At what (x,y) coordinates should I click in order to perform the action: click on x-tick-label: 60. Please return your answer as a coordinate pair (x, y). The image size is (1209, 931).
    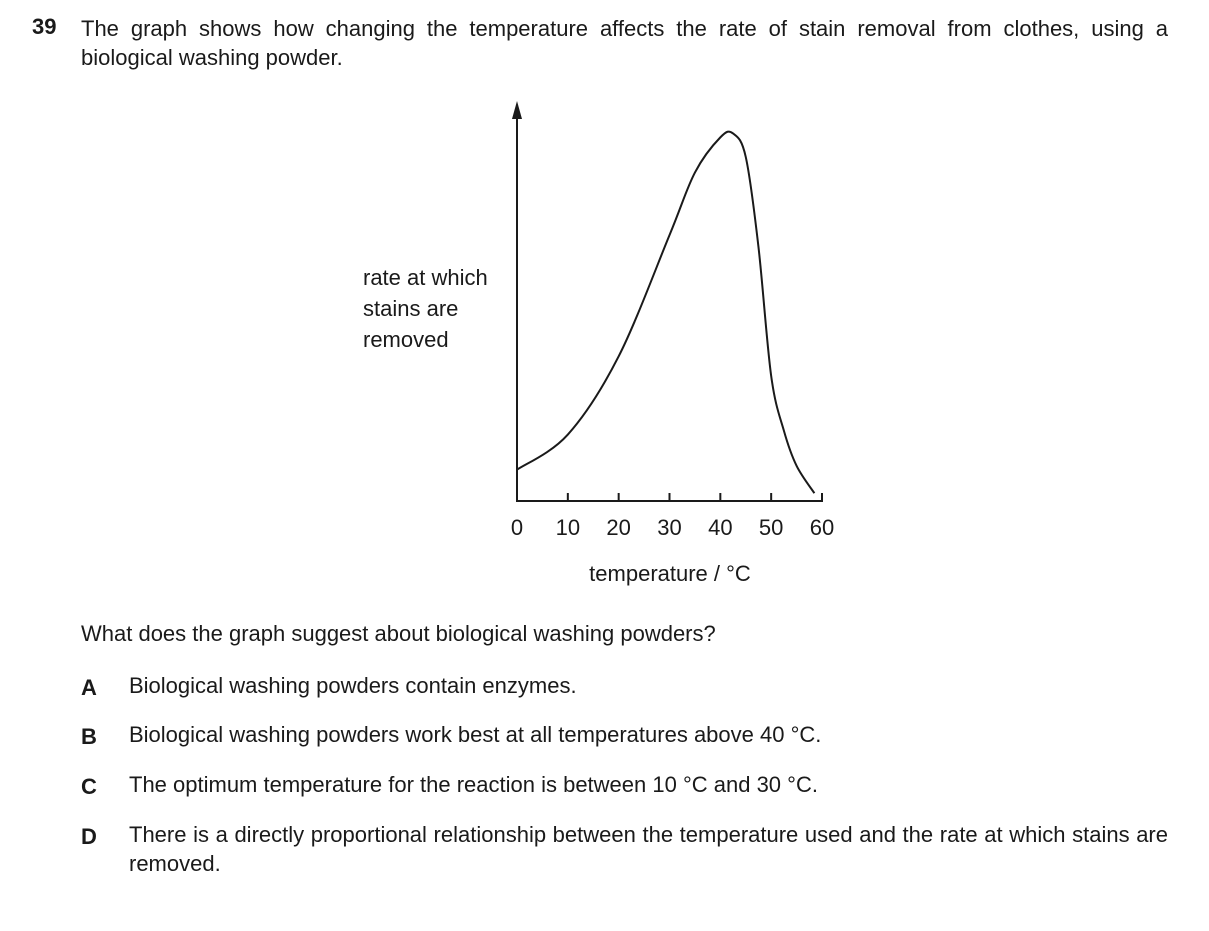
    Looking at the image, I should click on (822, 527).